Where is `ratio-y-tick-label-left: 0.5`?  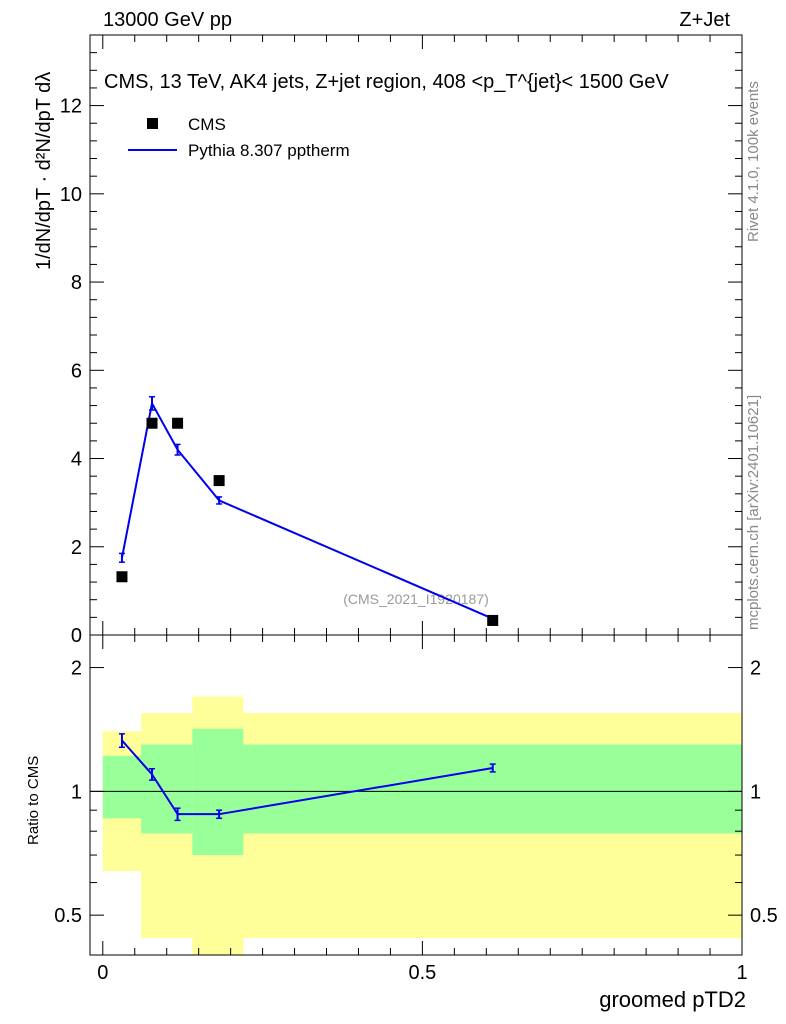
ratio-y-tick-label-left: 0.5 is located at coordinates (68, 916).